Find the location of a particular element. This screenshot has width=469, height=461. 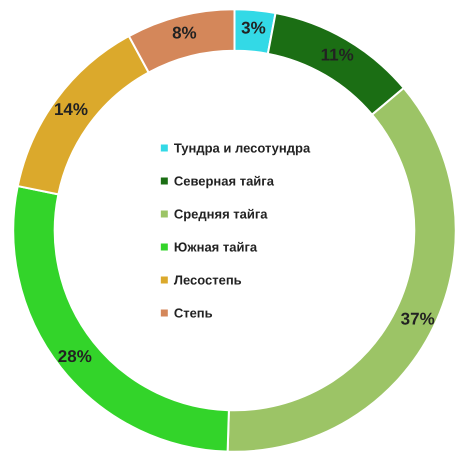

data-label: 14% is located at coordinates (71, 109).